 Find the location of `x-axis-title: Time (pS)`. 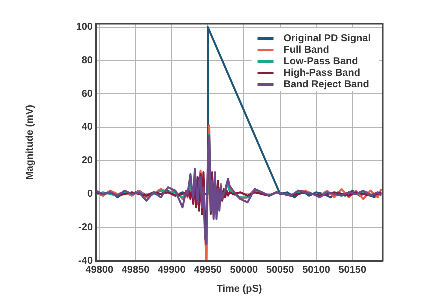

x-axis-title: Time (pS) is located at coordinates (239, 289).